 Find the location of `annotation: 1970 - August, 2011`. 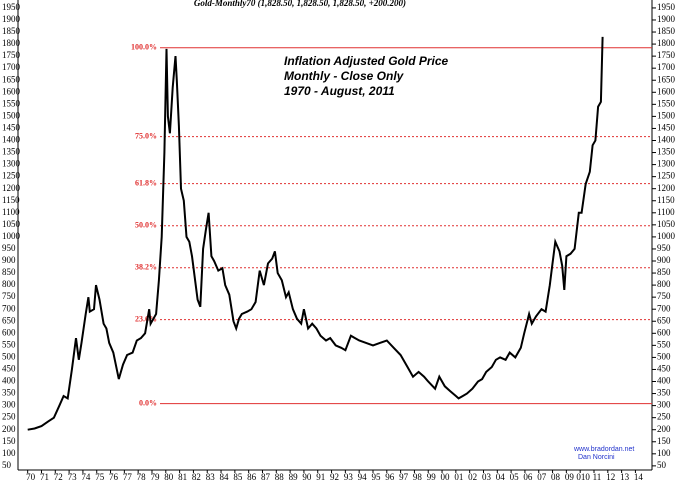

annotation: 1970 - August, 2011 is located at coordinates (339, 91).